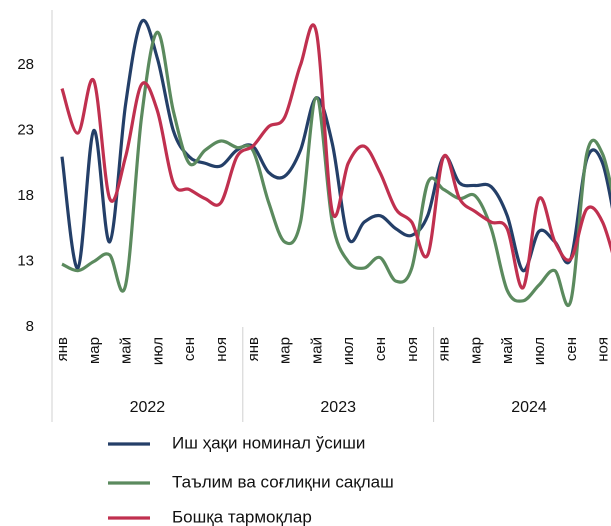 This screenshot has height=526, width=611. What do you see at coordinates (25, 260) in the screenshot?
I see `y-tick-label: 13` at bounding box center [25, 260].